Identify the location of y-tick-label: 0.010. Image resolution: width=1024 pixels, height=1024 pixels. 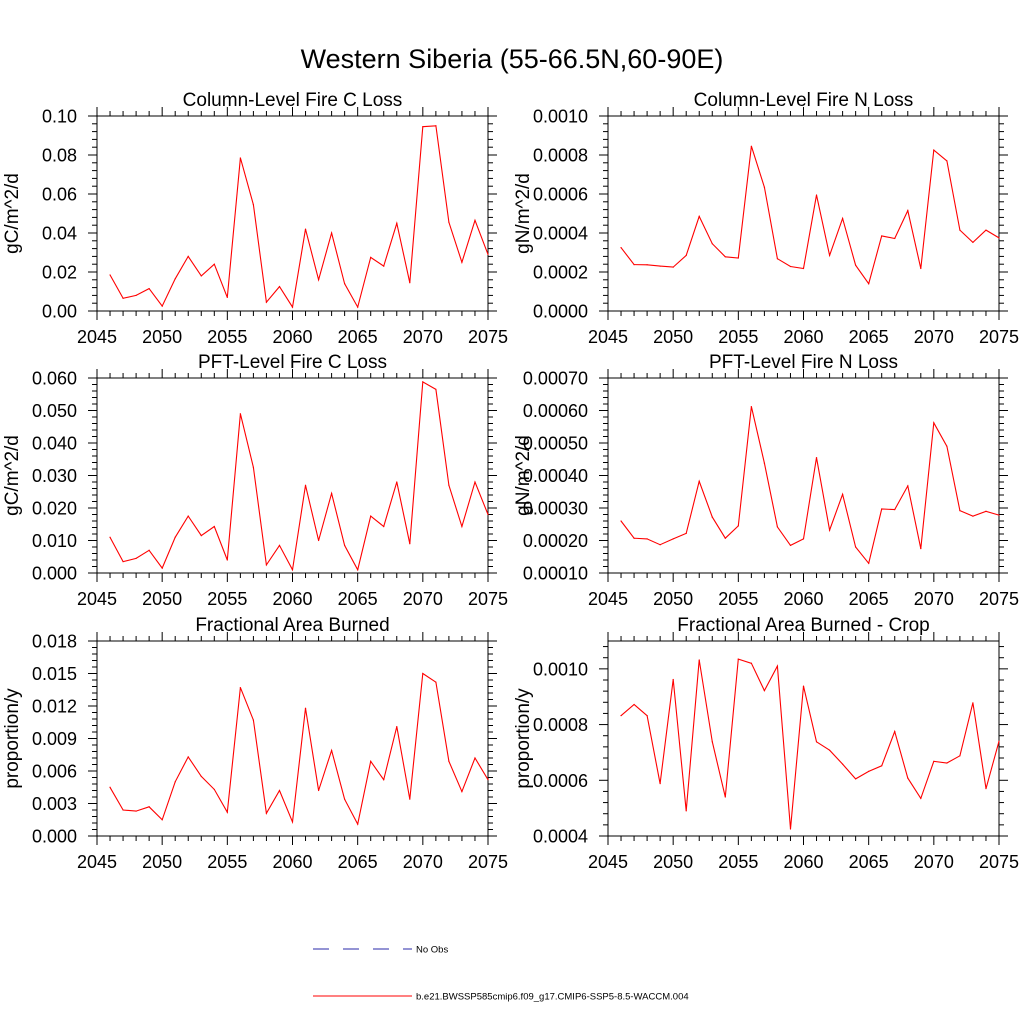
(54, 541).